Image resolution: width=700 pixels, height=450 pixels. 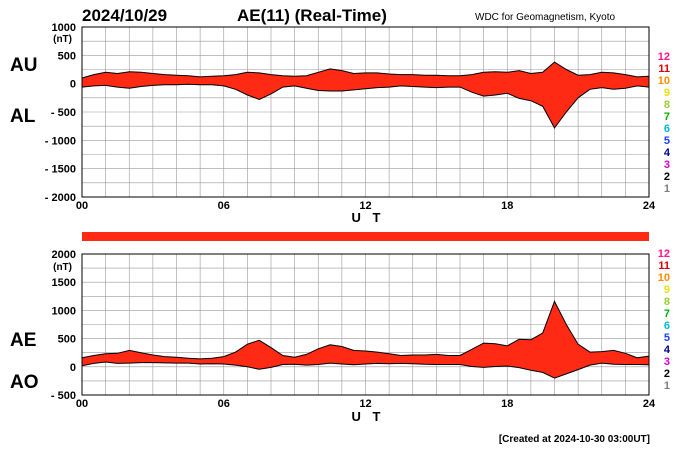 What do you see at coordinates (365, 330) in the screenshot?
I see `series-line-ae` at bounding box center [365, 330].